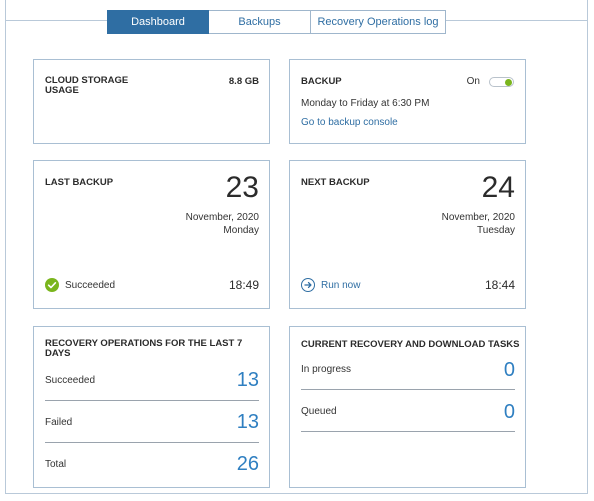 The width and height of the screenshot is (594, 501). What do you see at coordinates (508, 82) in the screenshot?
I see `toggle-knob` at bounding box center [508, 82].